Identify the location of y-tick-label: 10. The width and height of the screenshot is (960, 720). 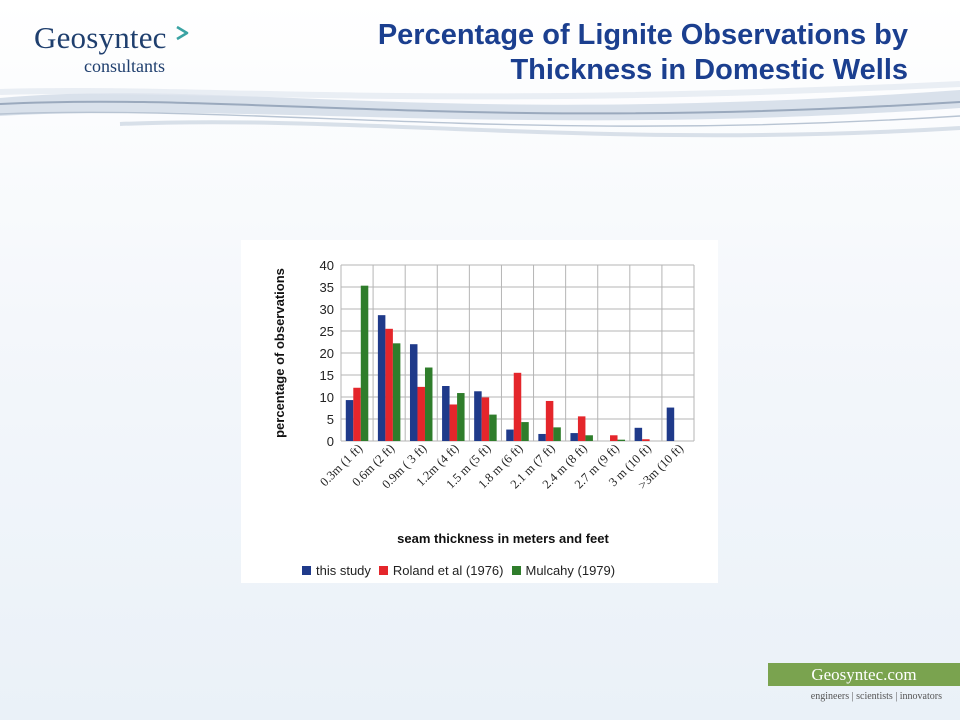
(327, 397).